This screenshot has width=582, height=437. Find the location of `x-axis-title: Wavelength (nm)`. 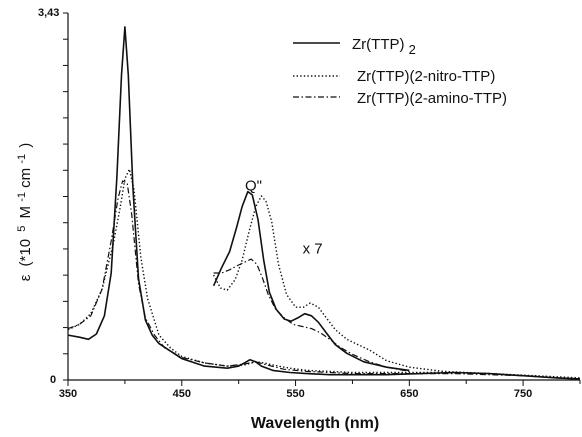

x-axis-title: Wavelength (nm) is located at coordinates (315, 423).